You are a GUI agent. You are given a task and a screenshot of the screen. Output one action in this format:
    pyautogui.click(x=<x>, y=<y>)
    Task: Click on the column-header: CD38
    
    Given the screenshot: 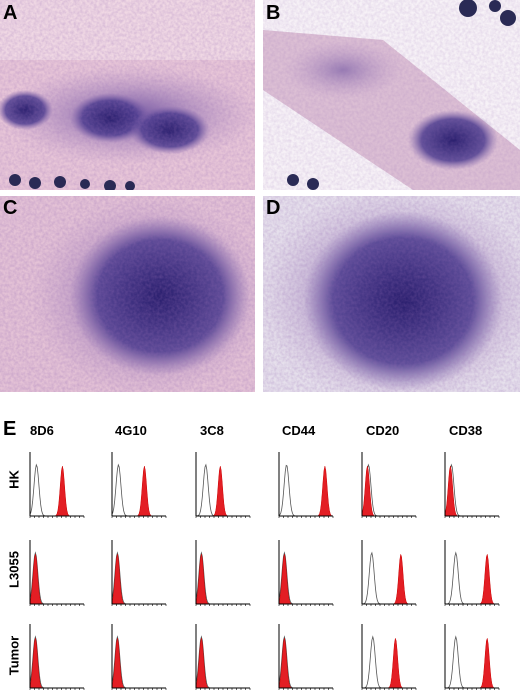 What is the action you would take?
    pyautogui.click(x=466, y=430)
    